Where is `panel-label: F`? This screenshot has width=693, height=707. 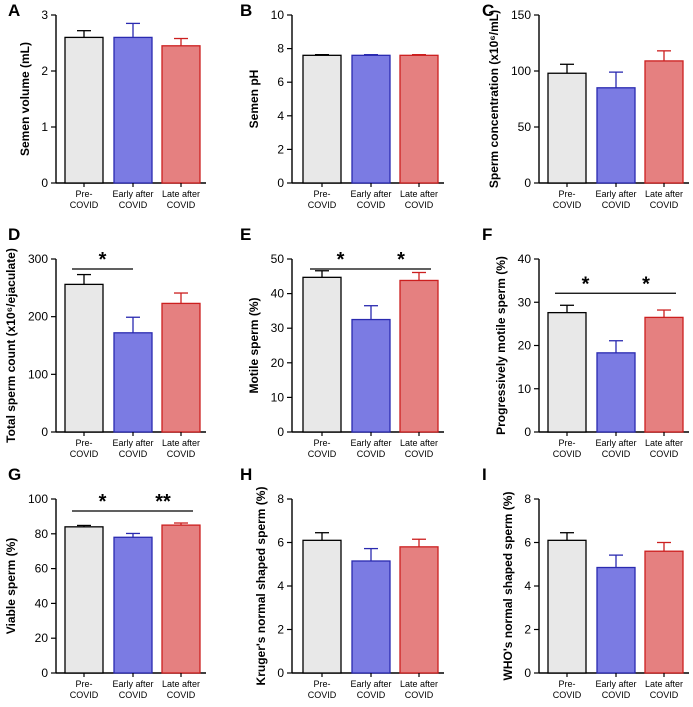
panel-label: F is located at coordinates (487, 234).